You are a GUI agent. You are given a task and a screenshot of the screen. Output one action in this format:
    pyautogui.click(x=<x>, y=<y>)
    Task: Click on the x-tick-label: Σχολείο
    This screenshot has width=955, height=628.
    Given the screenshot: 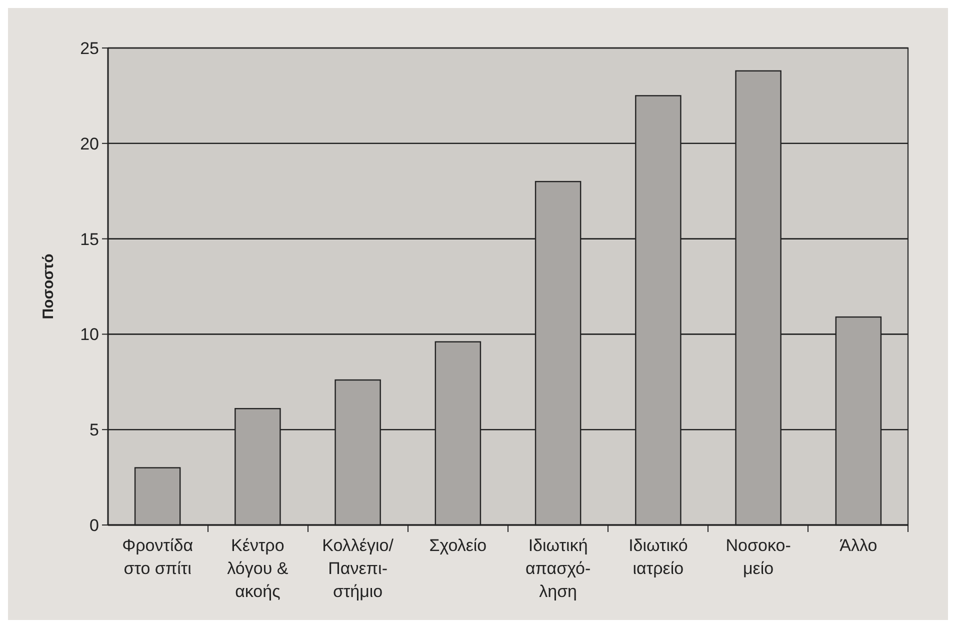 What is the action you would take?
    pyautogui.click(x=458, y=545)
    